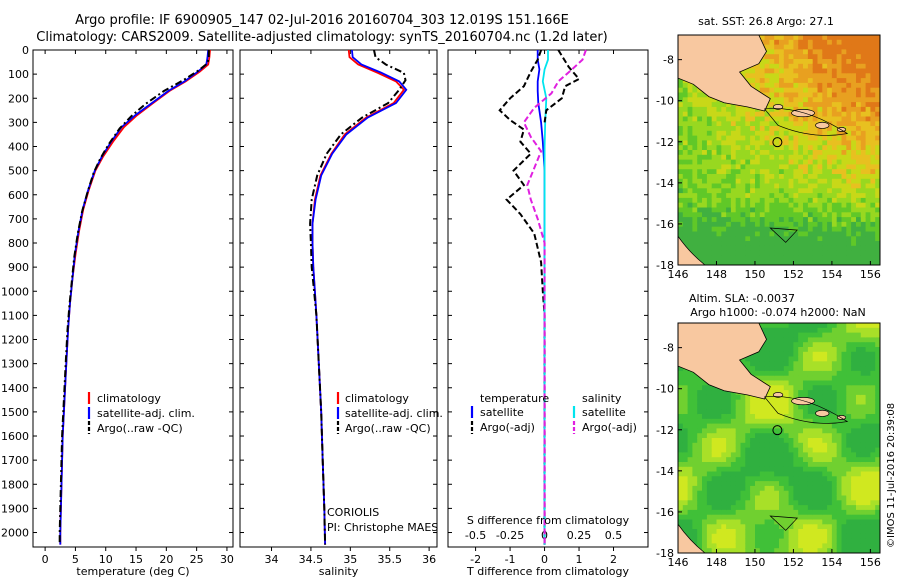 The width and height of the screenshot is (900, 580). What do you see at coordinates (502, 412) in the screenshot?
I see `legend-label-temp-satellite: satellite` at bounding box center [502, 412].